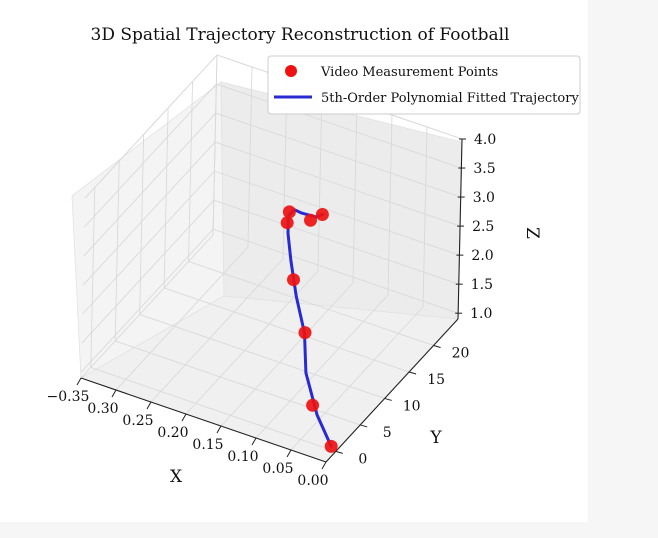 This screenshot has height=538, width=658. What do you see at coordinates (409, 72) in the screenshot?
I see `legend-label-points: Video Measurement Points` at bounding box center [409, 72].